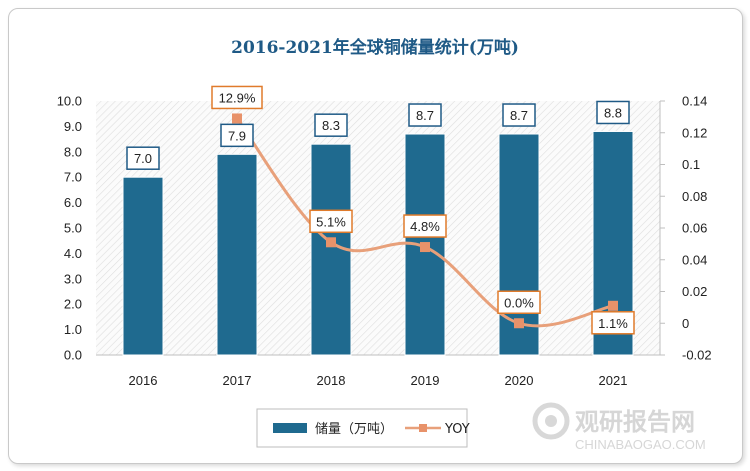  I want to click on y-right-tick-label: 0.14, so click(694, 101).